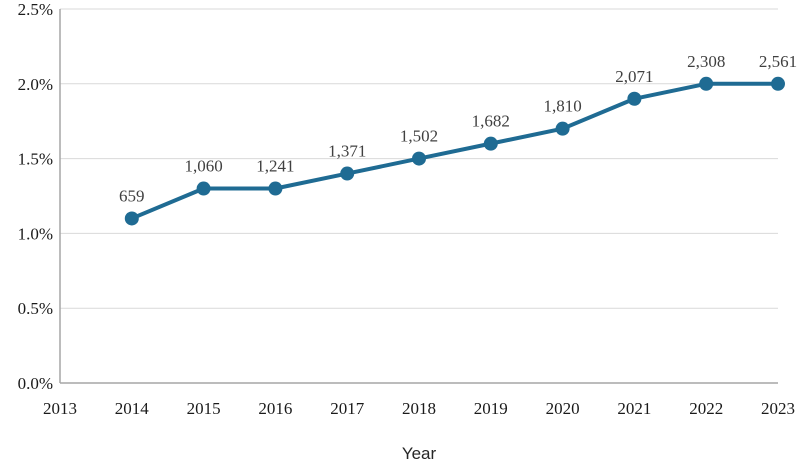 Image resolution: width=800 pixels, height=465 pixels. I want to click on y-tick-label: 1.0%, so click(35, 233).